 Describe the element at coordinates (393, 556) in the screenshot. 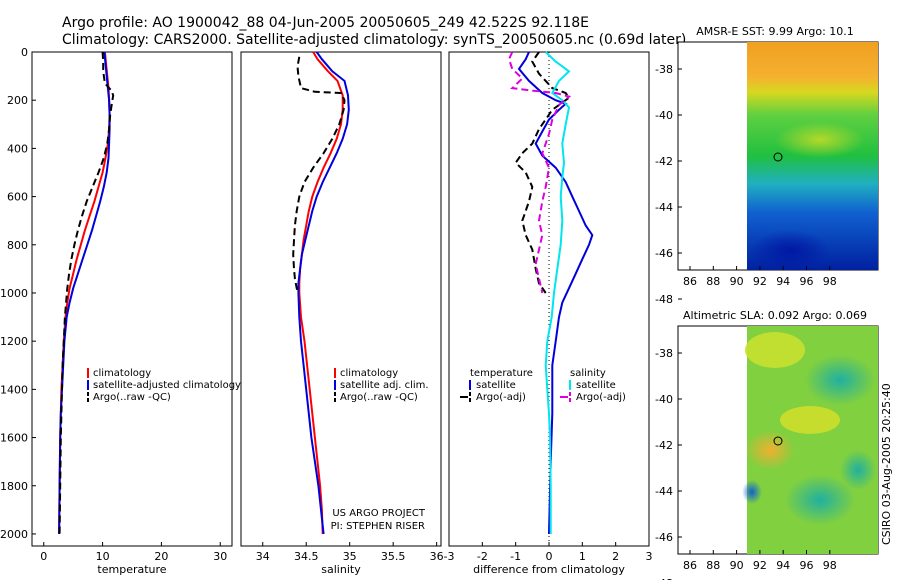

I see `salinity-xtick-label: 35.5` at that location.